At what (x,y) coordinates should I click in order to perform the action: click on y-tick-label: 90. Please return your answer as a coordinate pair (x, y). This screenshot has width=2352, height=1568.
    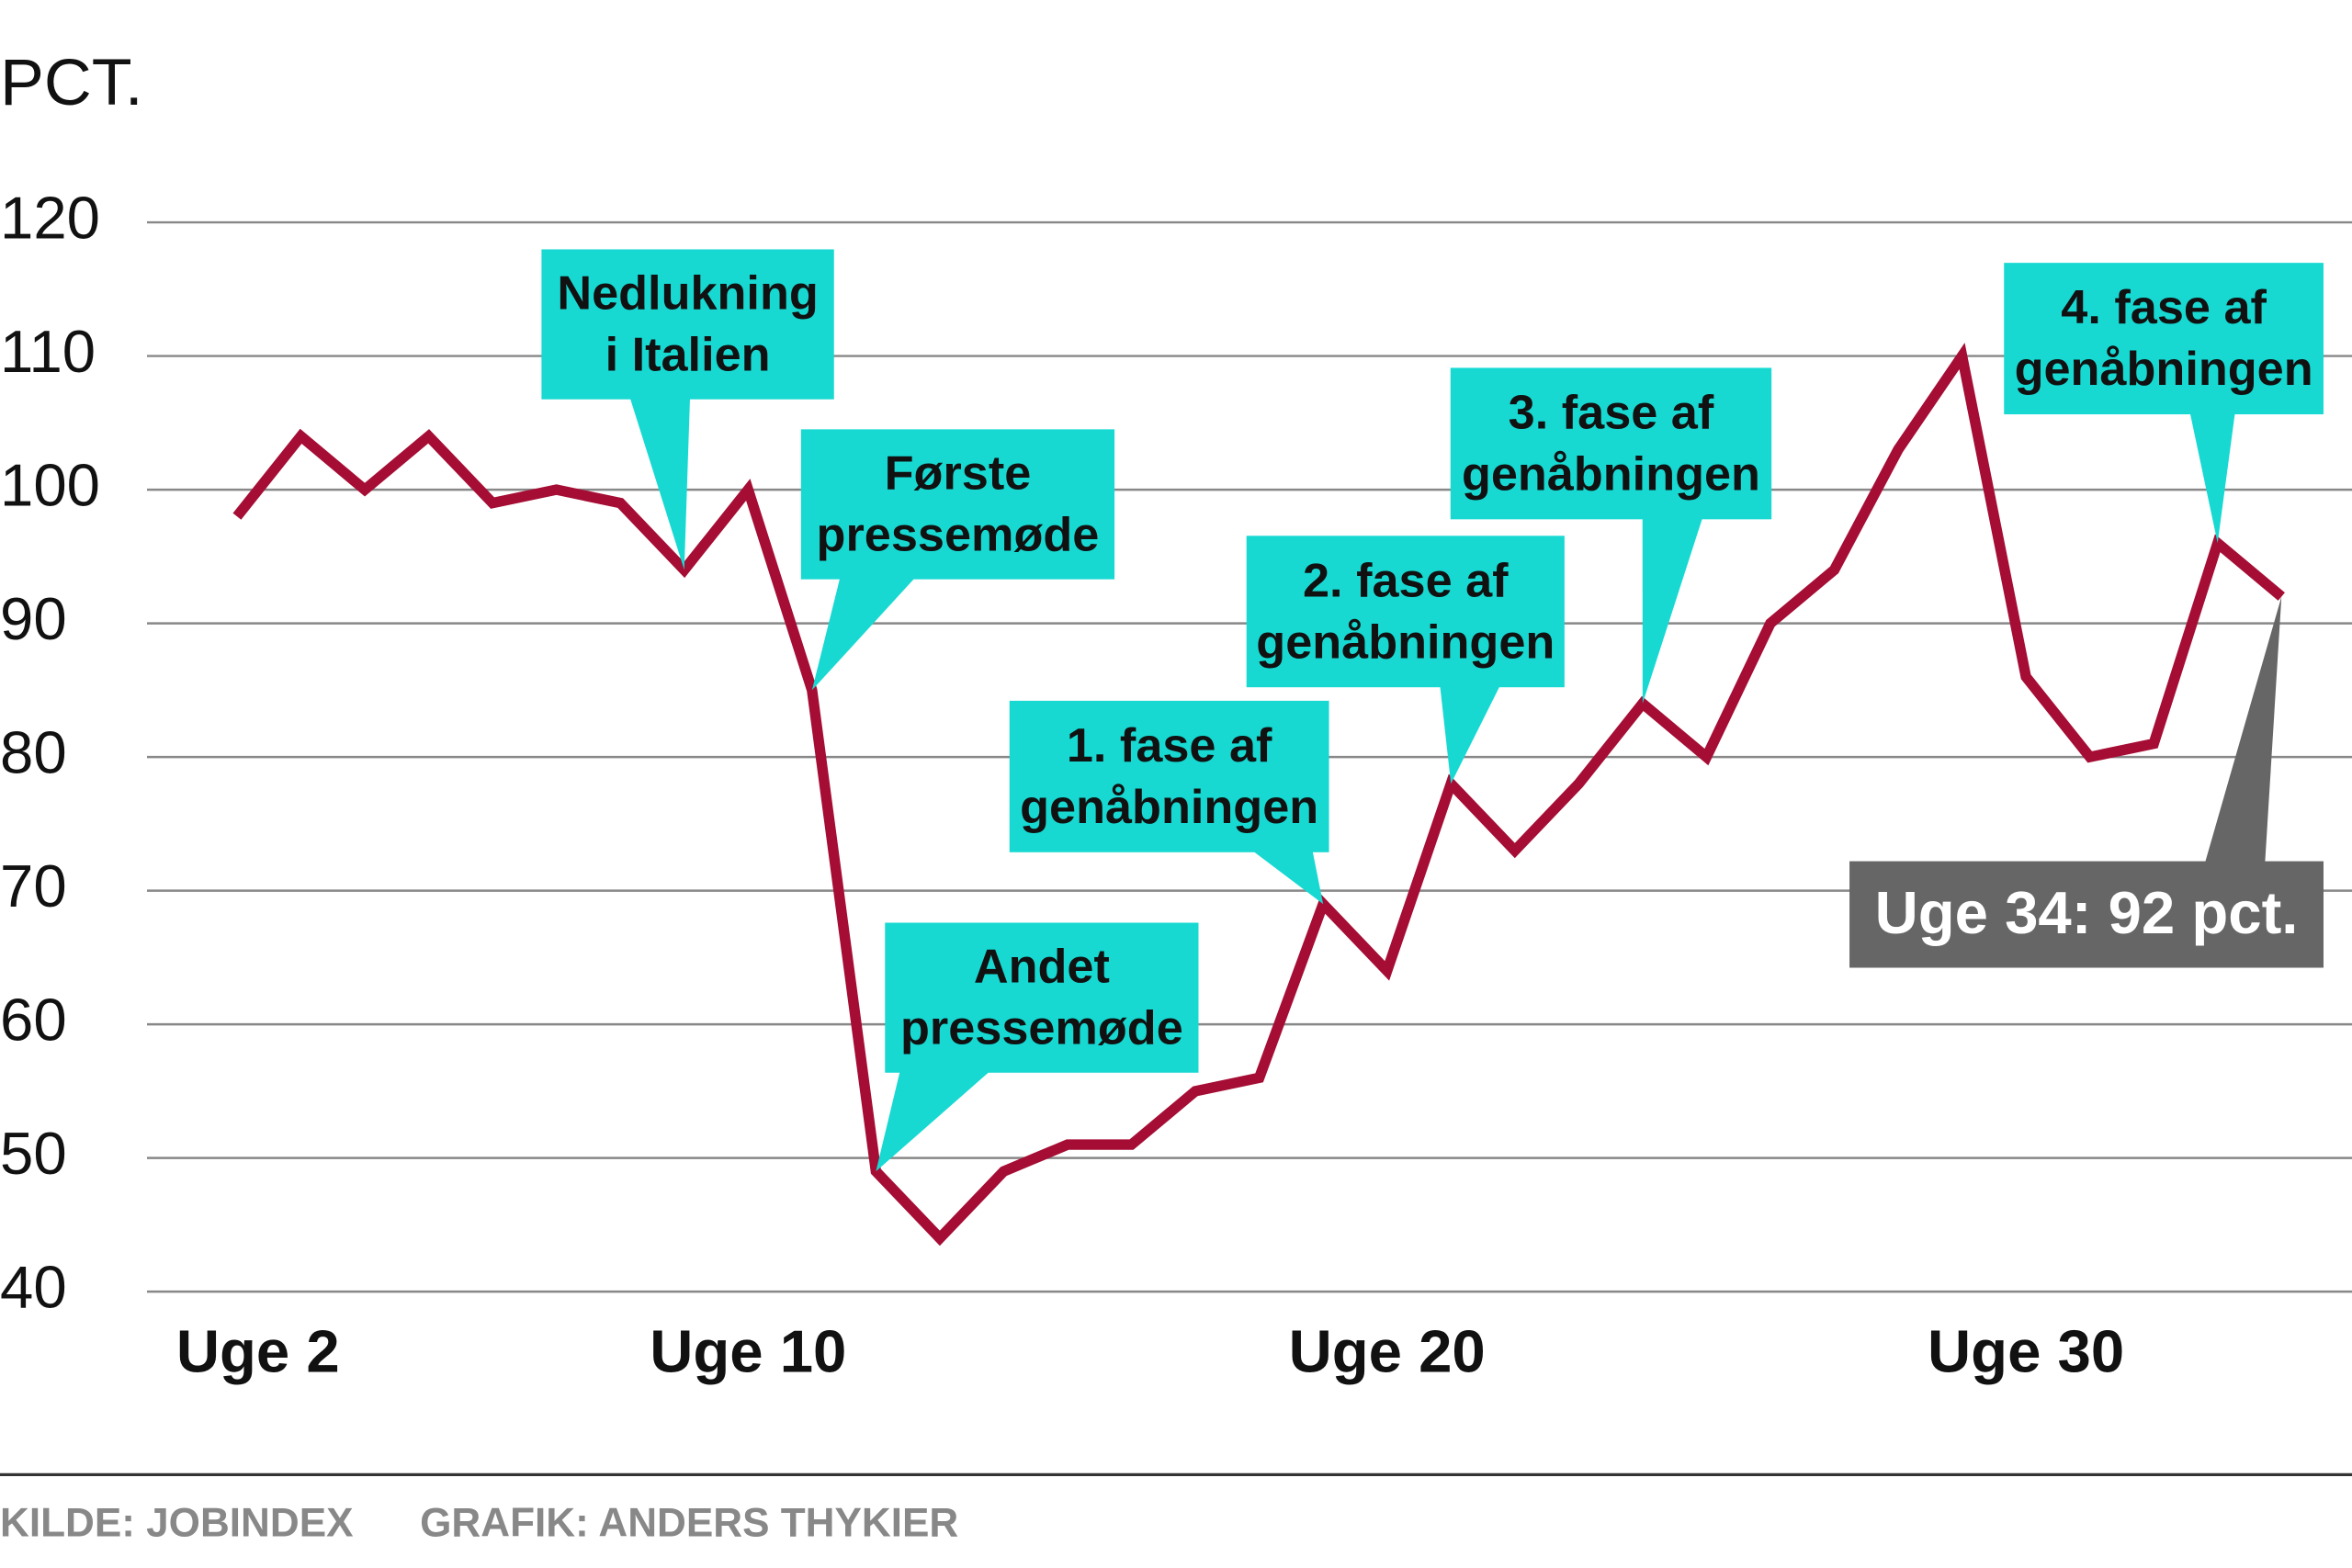
    Looking at the image, I should click on (33, 618).